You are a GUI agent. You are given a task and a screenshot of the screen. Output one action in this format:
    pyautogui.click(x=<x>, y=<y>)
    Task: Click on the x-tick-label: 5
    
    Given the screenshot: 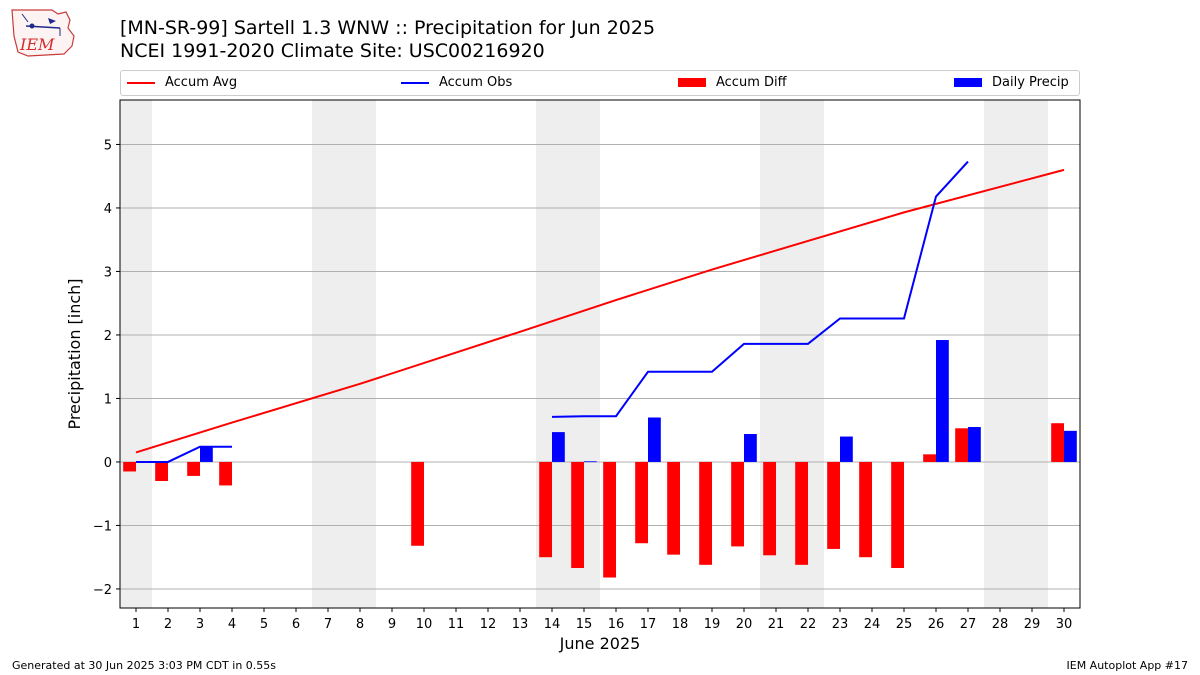 What is the action you would take?
    pyautogui.click(x=264, y=624)
    